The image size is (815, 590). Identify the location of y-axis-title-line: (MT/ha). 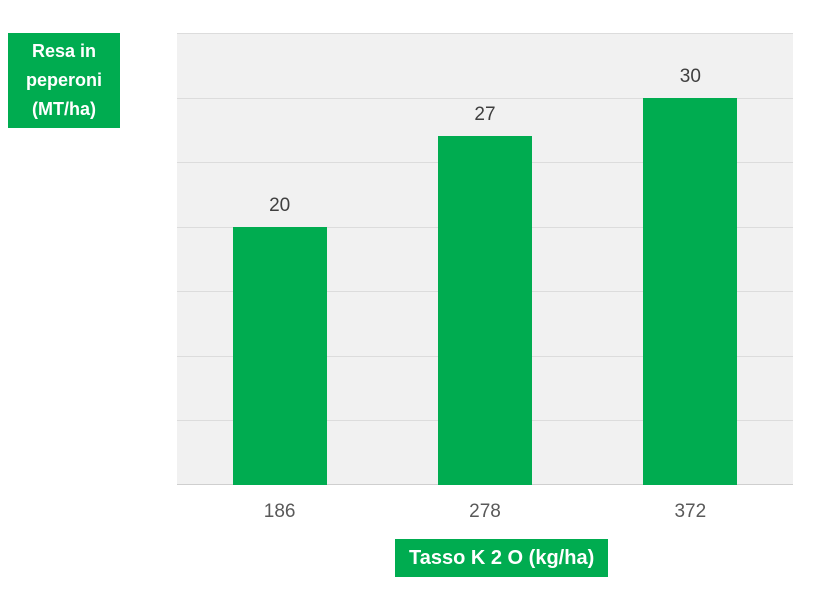
(64, 109).